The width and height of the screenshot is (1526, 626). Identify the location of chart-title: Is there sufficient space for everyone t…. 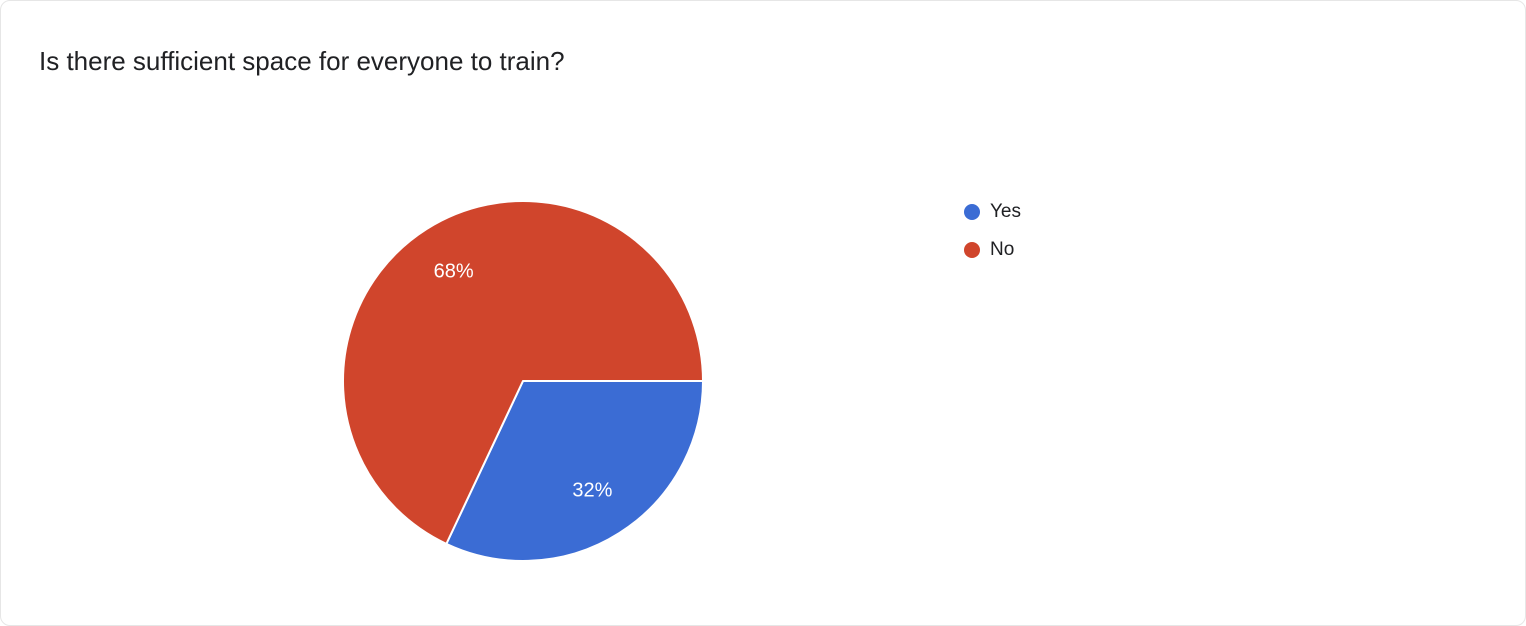
(302, 61).